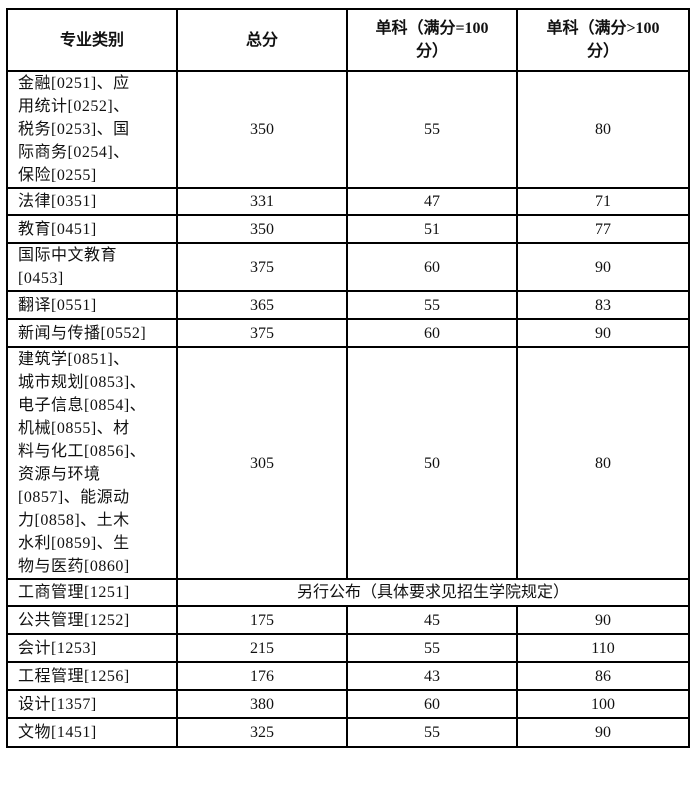 The image size is (692, 786). I want to click on table-row: 工商管理[1251] 另行公布（具体要求见招生学院规定）, so click(348, 592).